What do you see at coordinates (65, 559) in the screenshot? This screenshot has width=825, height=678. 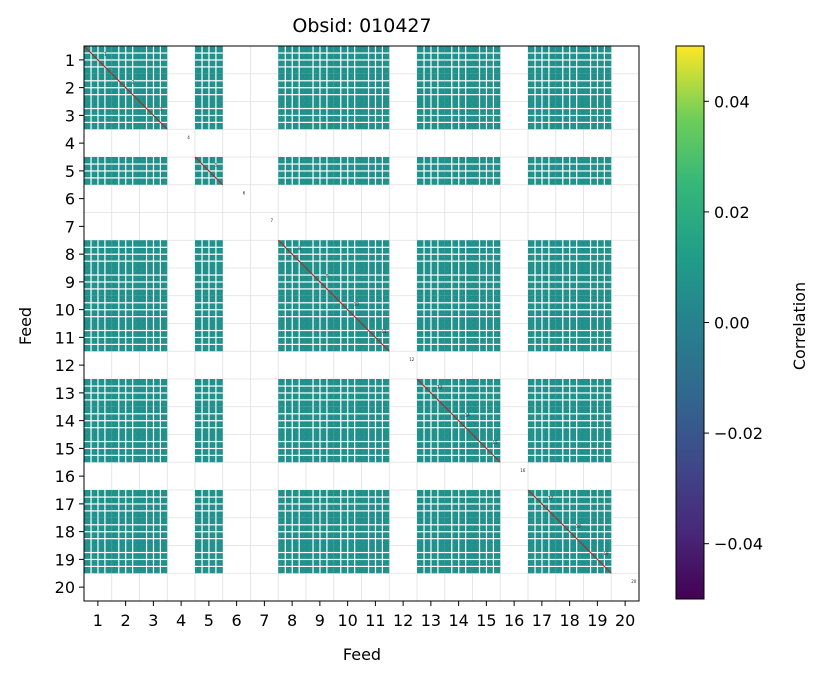 I see `y-tick-label: 19` at bounding box center [65, 559].